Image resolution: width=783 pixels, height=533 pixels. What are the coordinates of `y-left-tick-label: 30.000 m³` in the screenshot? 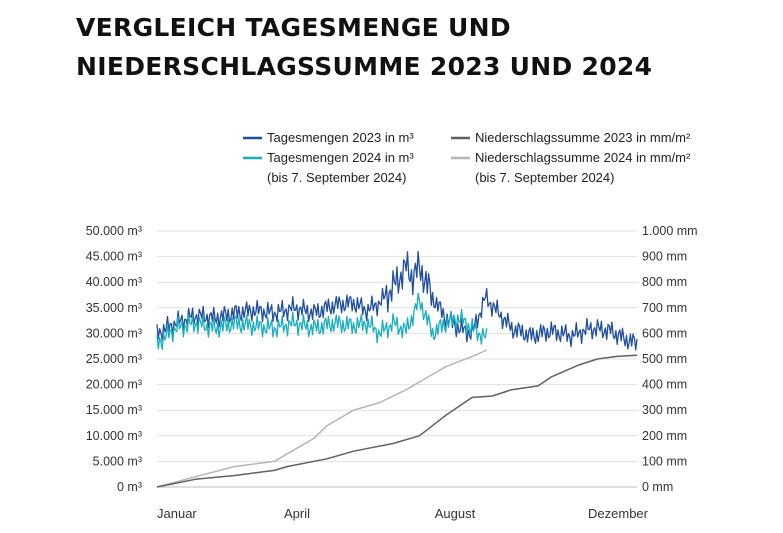 It's located at (114, 333).